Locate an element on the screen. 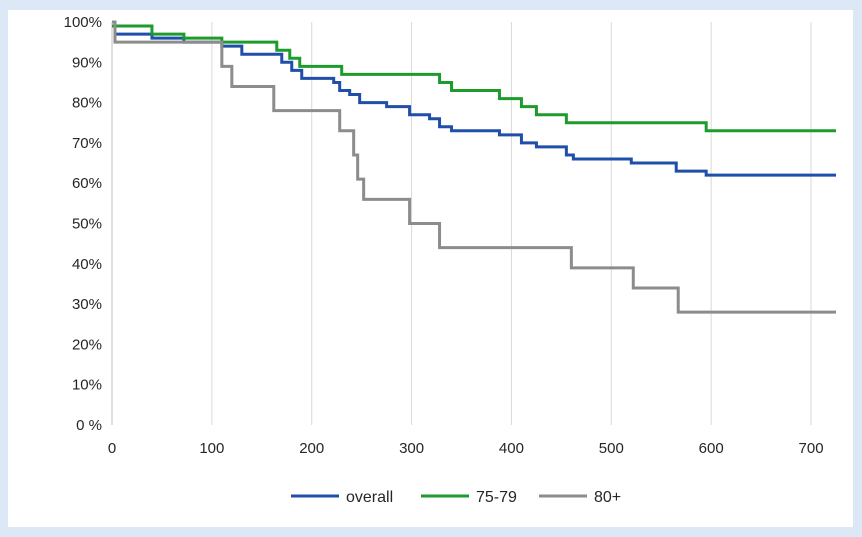 Image resolution: width=862 pixels, height=537 pixels. y-tick-label: 90% is located at coordinates (87, 62).